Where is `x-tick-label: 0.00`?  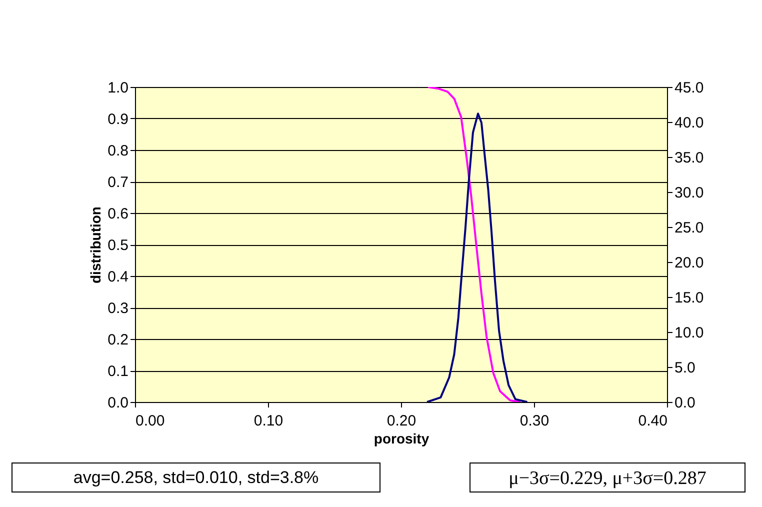
x-tick-label: 0.00 is located at coordinates (150, 421).